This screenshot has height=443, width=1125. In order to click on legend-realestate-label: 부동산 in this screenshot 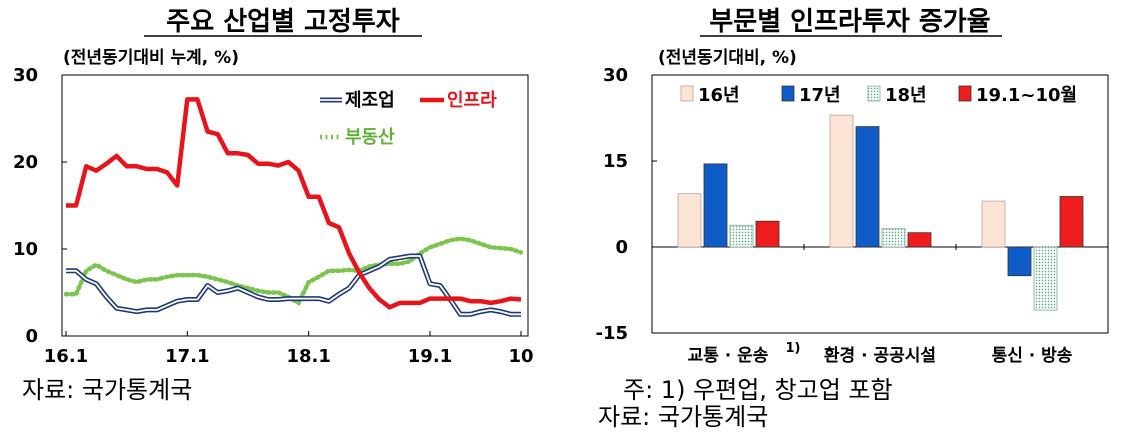, I will do `click(370, 137)`.